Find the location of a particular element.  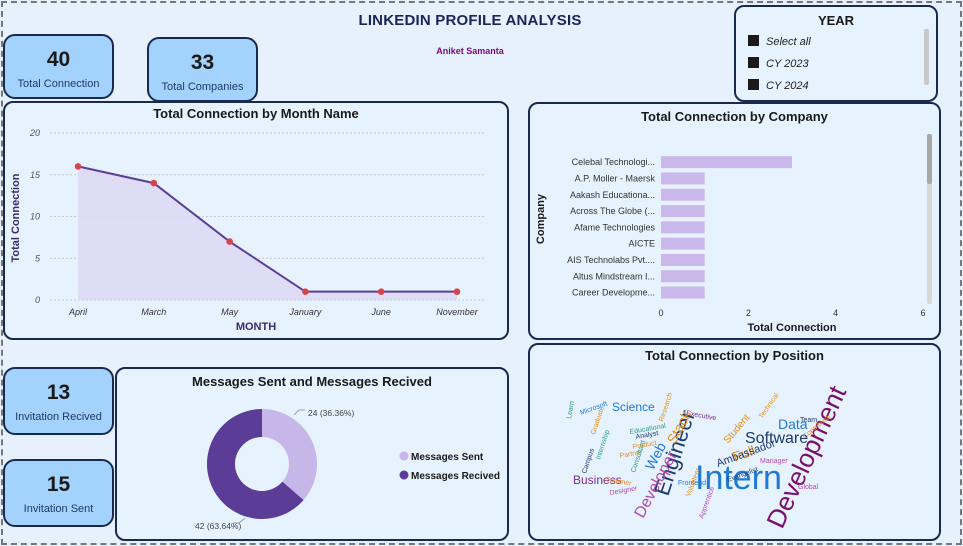

category-label: AICTE is located at coordinates (641, 244).